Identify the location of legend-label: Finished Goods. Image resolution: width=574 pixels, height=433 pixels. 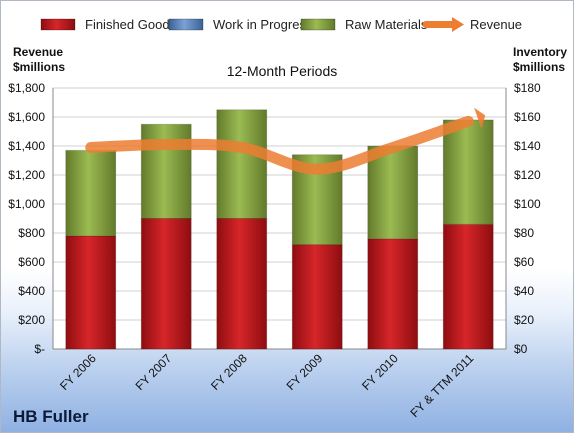
(131, 24).